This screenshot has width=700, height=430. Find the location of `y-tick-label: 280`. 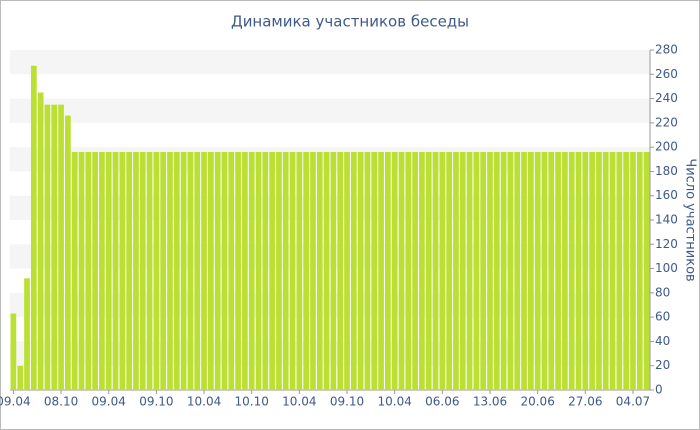

y-tick-label: 280 is located at coordinates (666, 50).